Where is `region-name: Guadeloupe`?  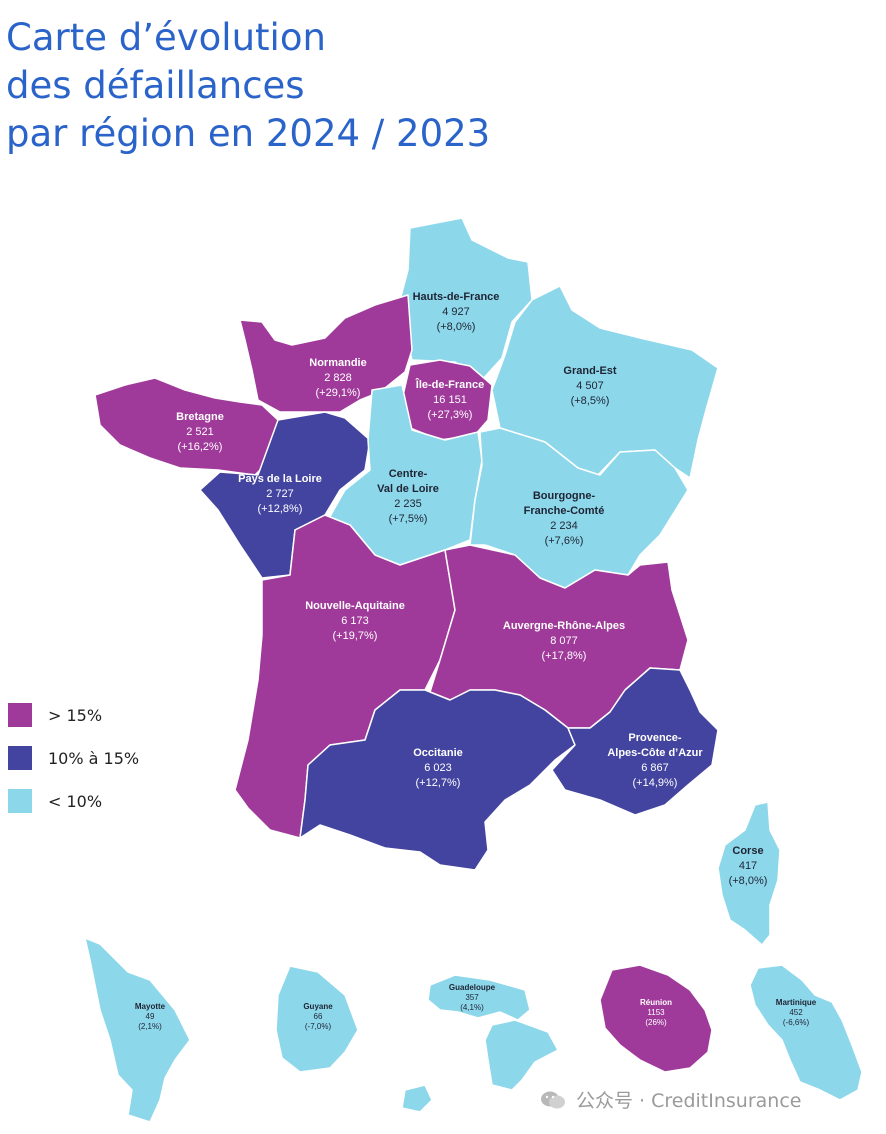 region-name: Guadeloupe is located at coordinates (472, 987).